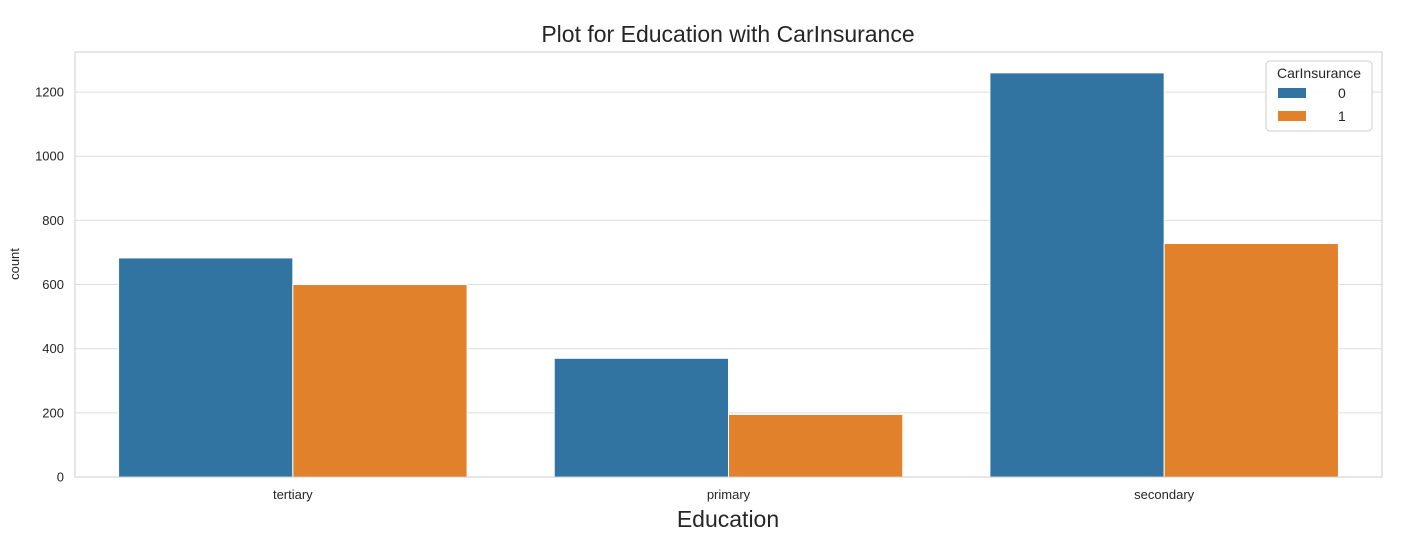  Describe the element at coordinates (1164, 494) in the screenshot. I see `x-tick-label-secondary: secondary` at that location.